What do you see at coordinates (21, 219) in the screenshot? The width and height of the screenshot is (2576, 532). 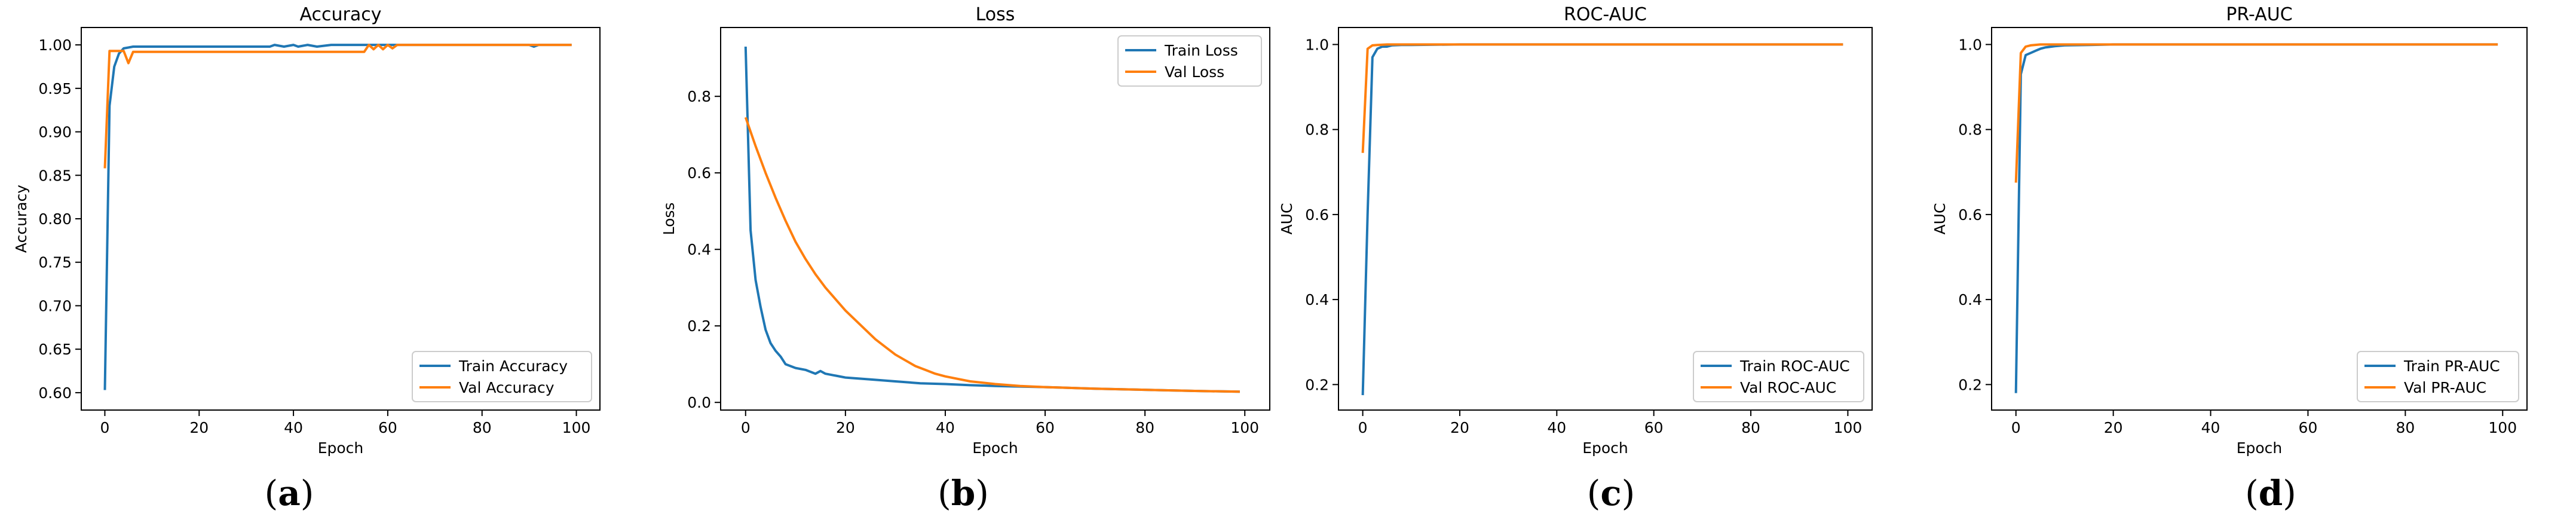 I see `y-axis-label: Accuracy` at bounding box center [21, 219].